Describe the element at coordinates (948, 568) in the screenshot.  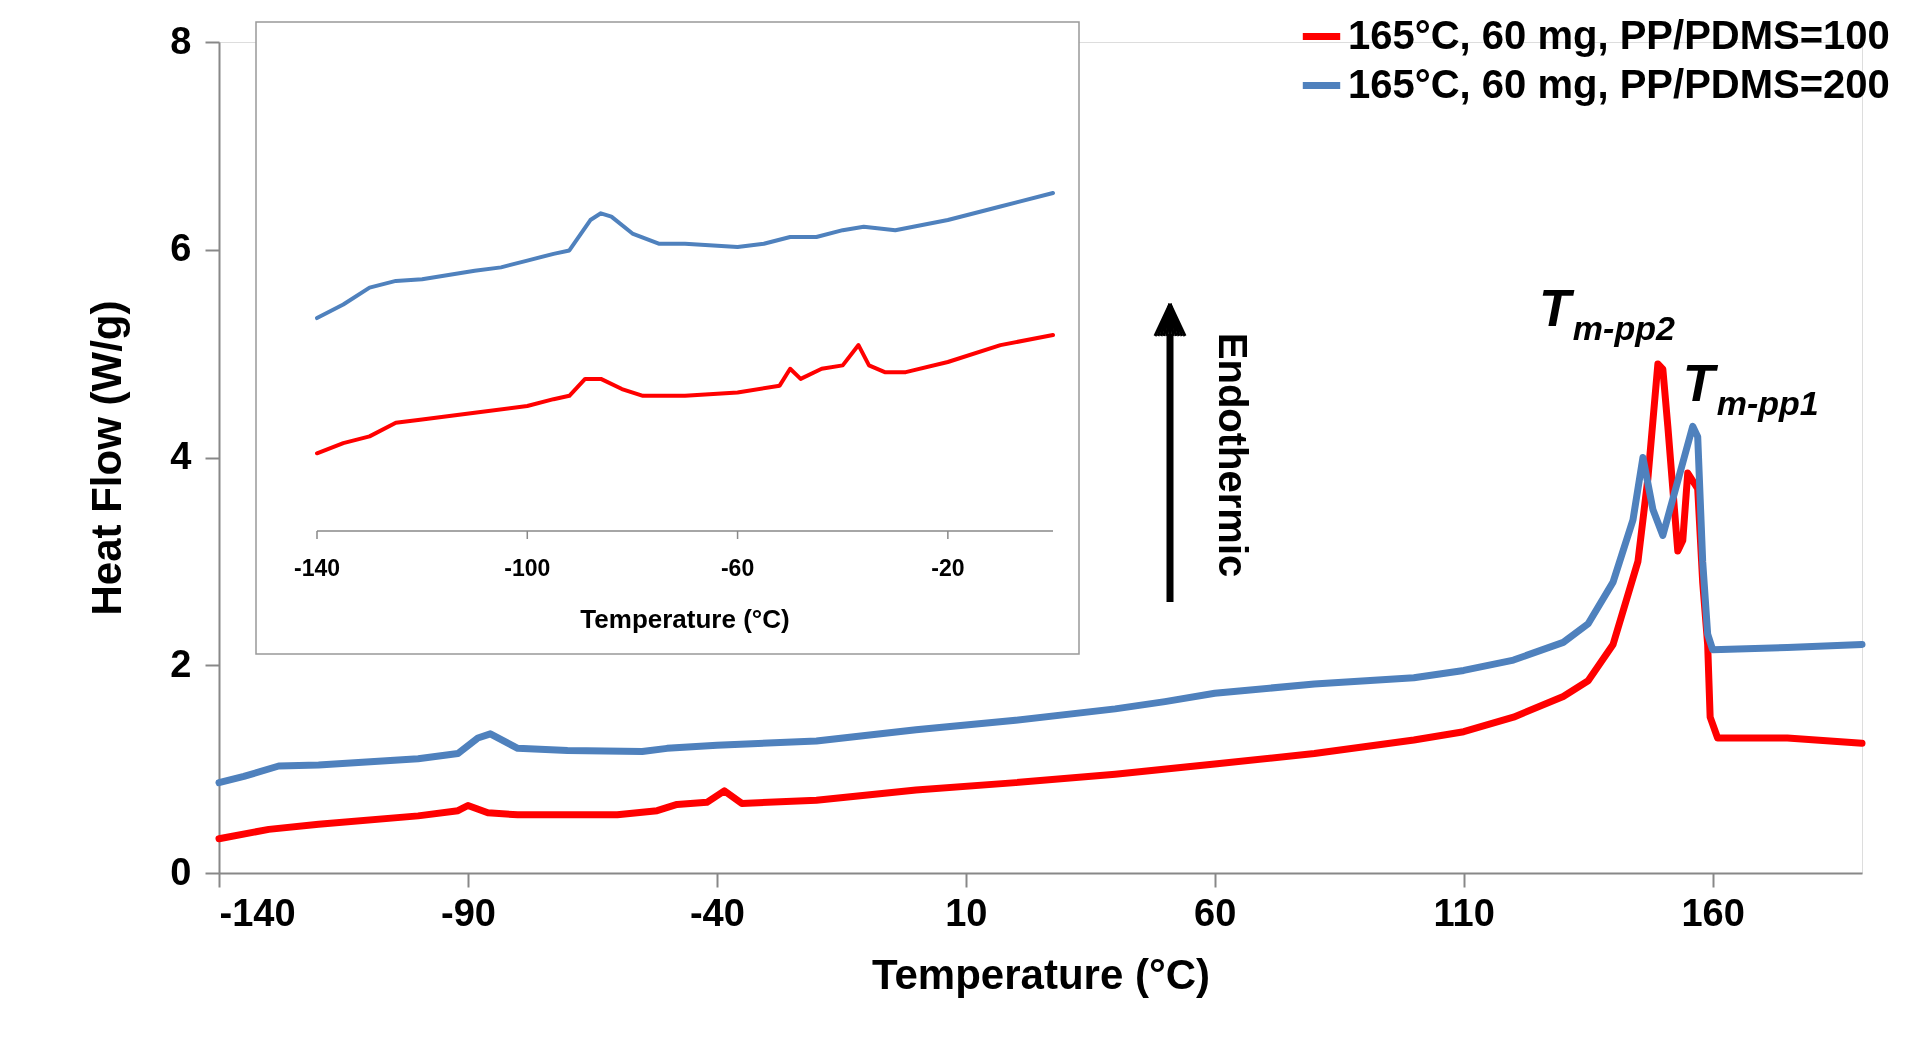
I see `x-tick-label: -20` at that location.